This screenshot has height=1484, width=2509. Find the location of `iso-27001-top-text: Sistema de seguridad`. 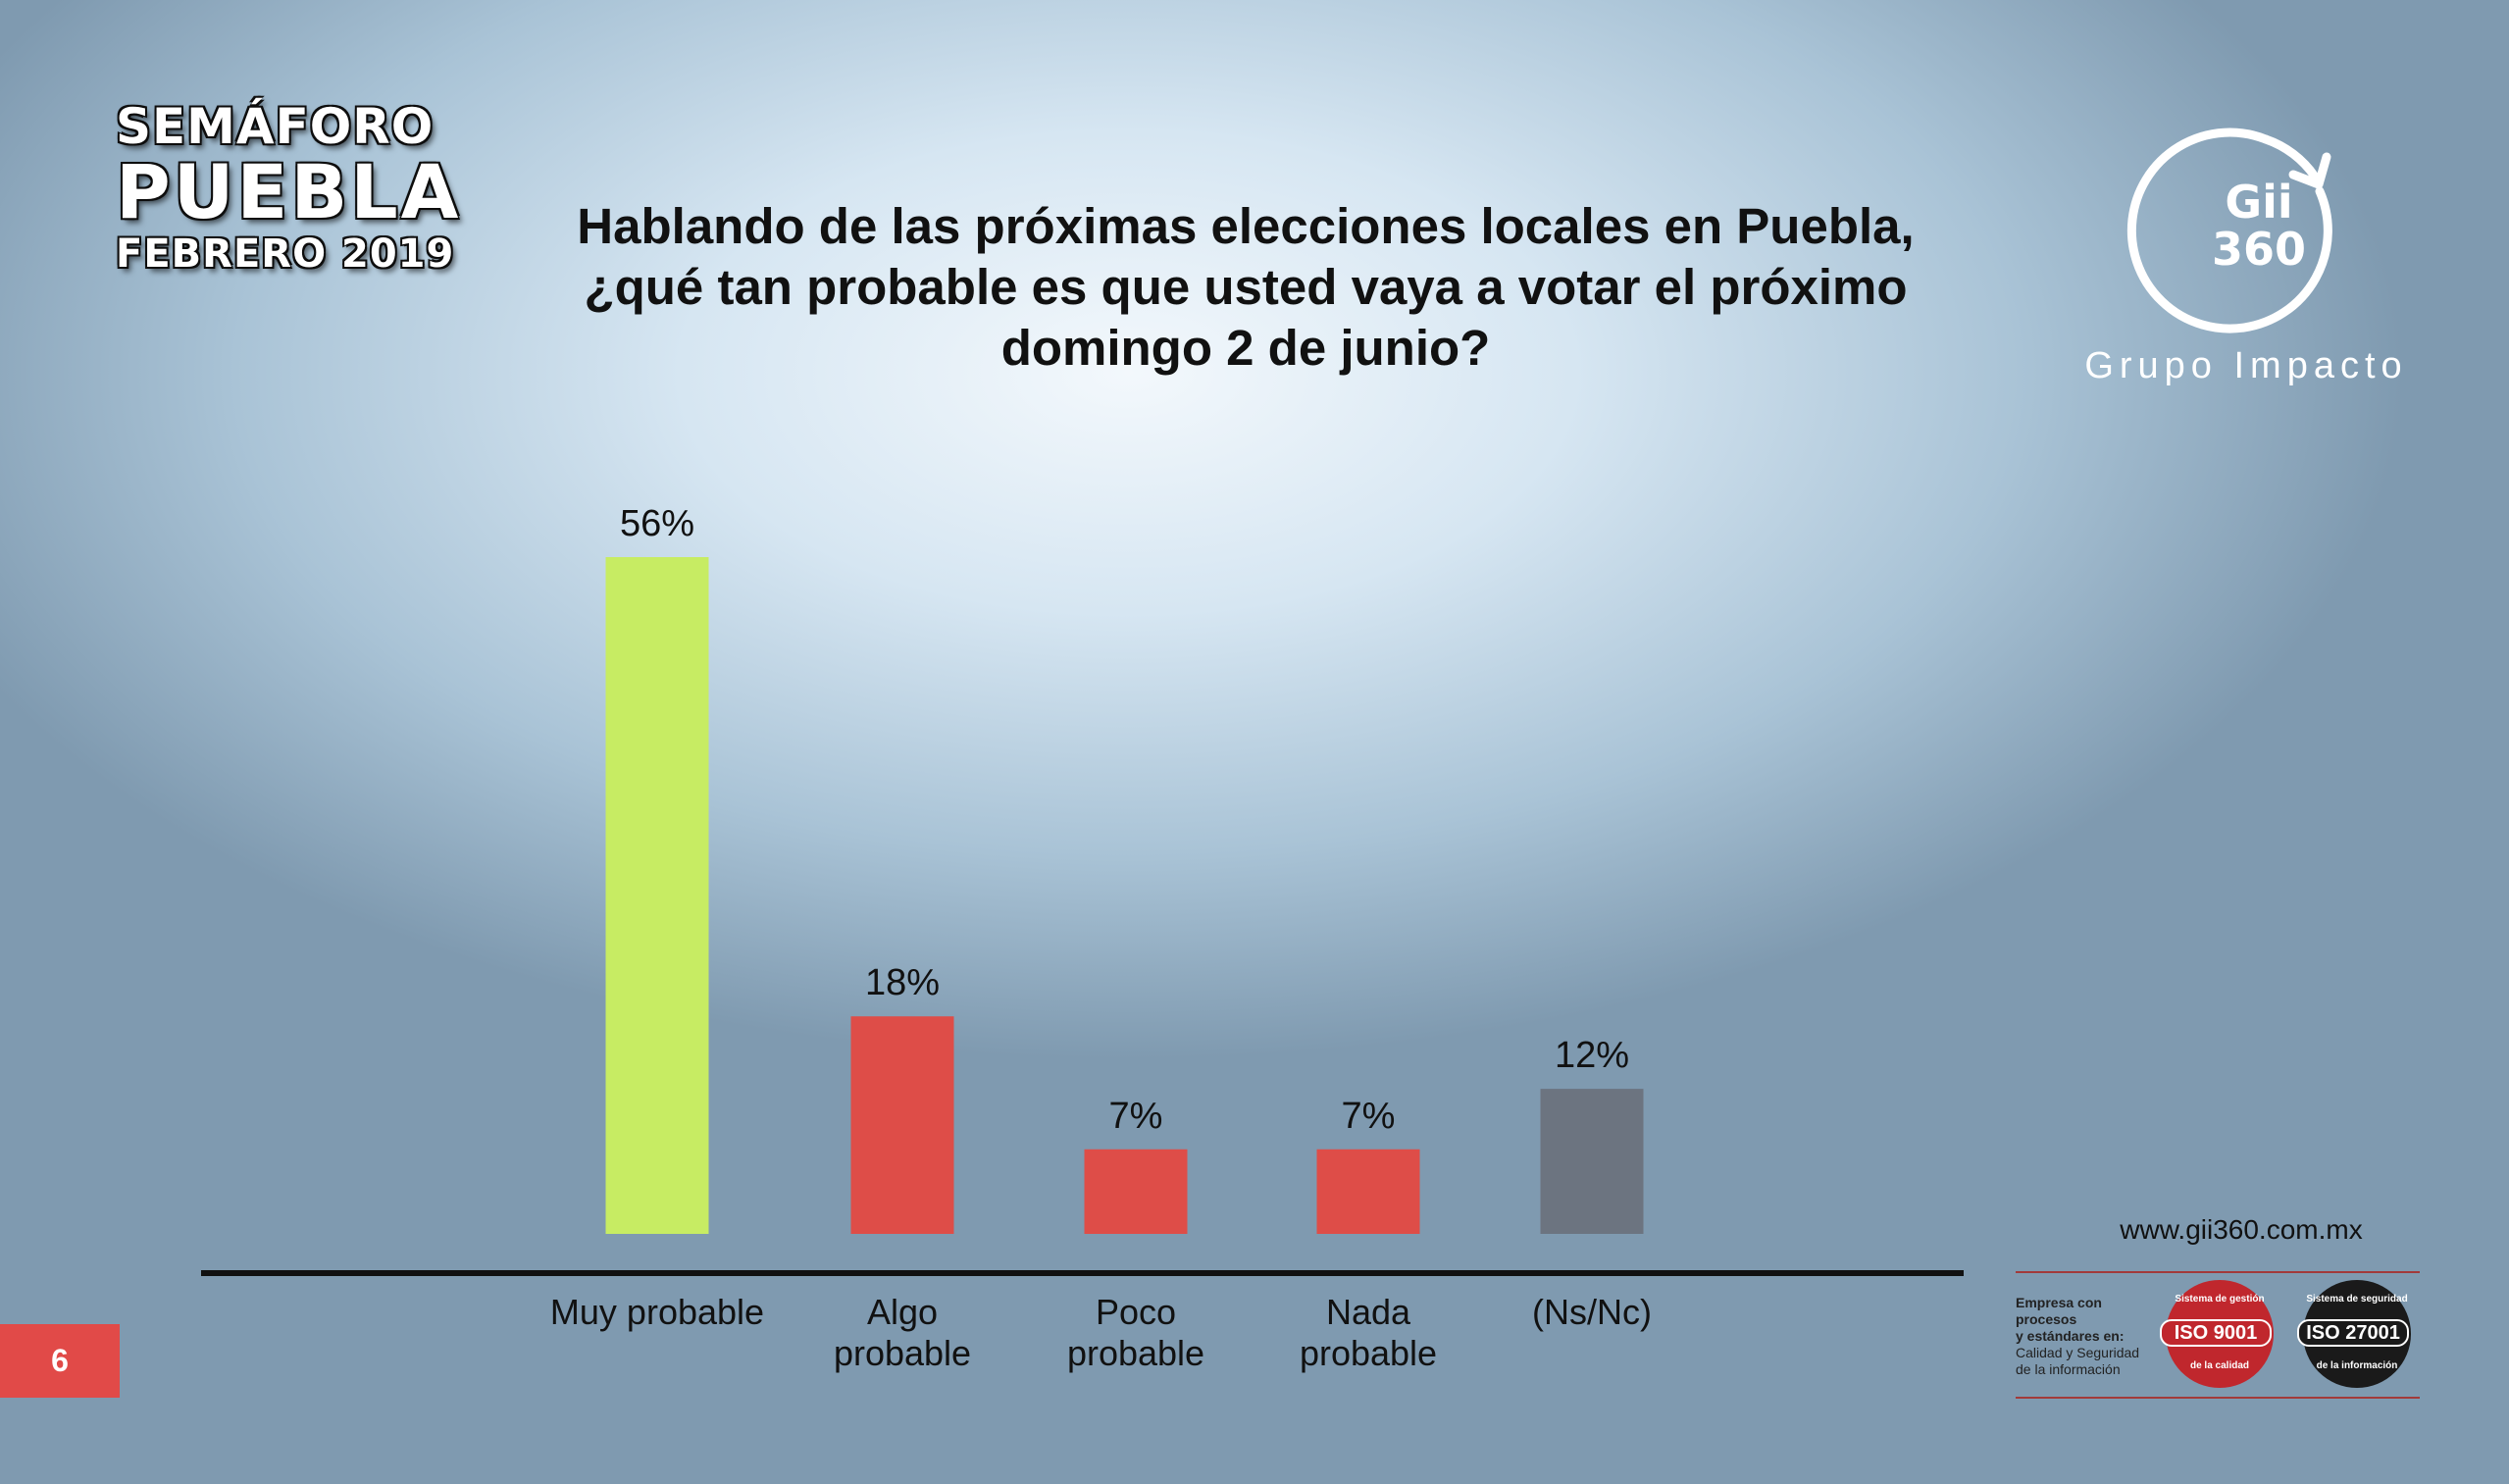

iso-27001-top-text: Sistema de seguridad is located at coordinates (2357, 1299).